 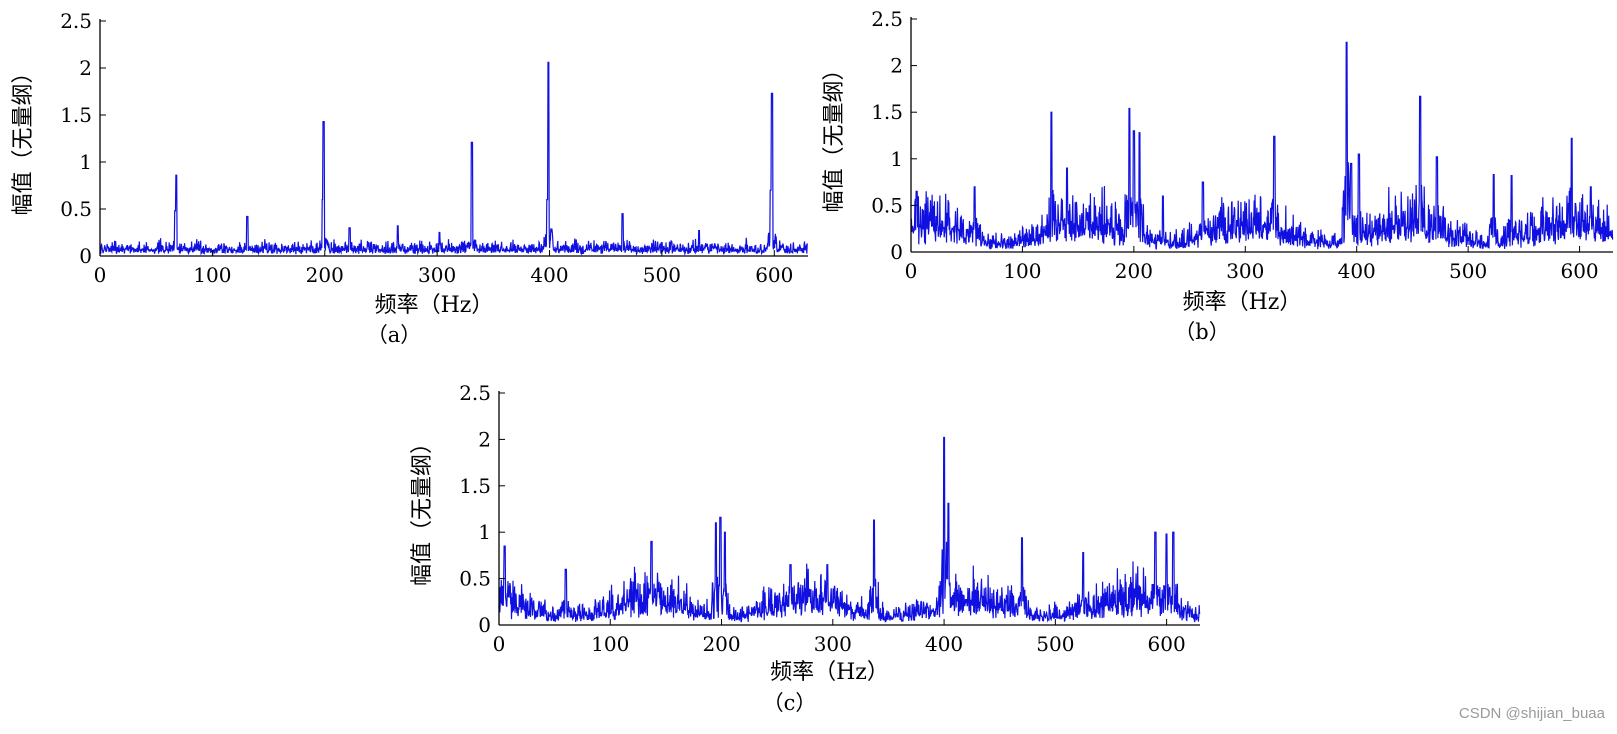 What do you see at coordinates (1531, 713) in the screenshot?
I see `watermark-text: CSDN @shijian_buaa` at bounding box center [1531, 713].